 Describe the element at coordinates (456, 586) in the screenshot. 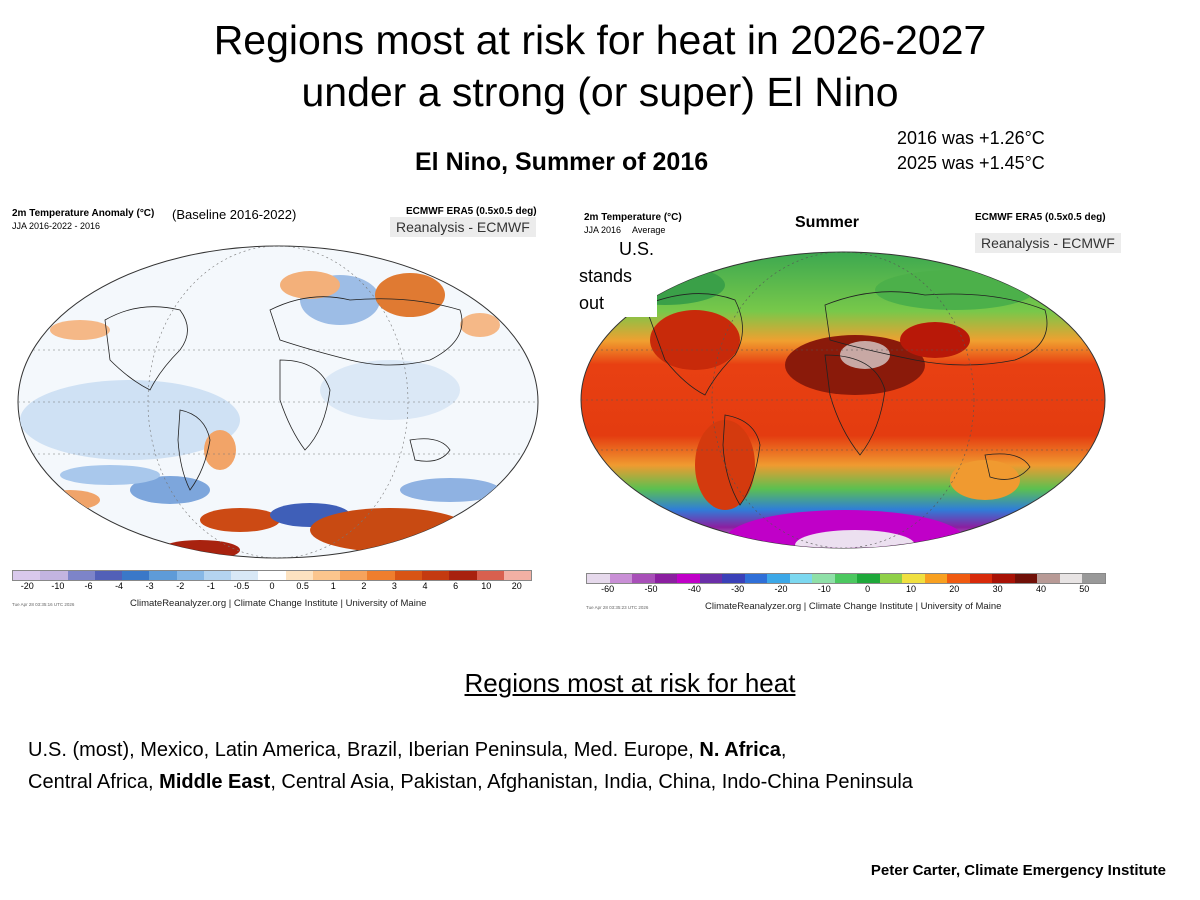

I see `left-colorbar-tick: 6` at that location.